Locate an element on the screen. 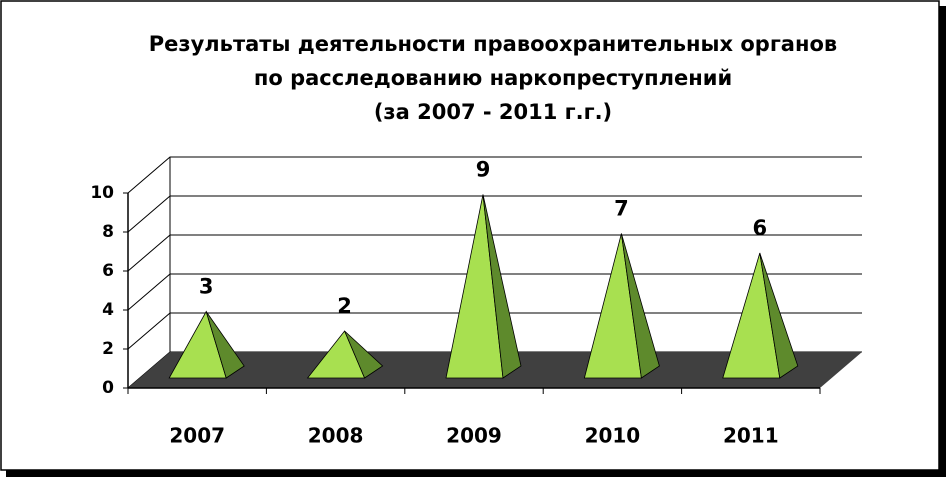 This screenshot has width=948, height=479. value-label: 3 is located at coordinates (206, 287).